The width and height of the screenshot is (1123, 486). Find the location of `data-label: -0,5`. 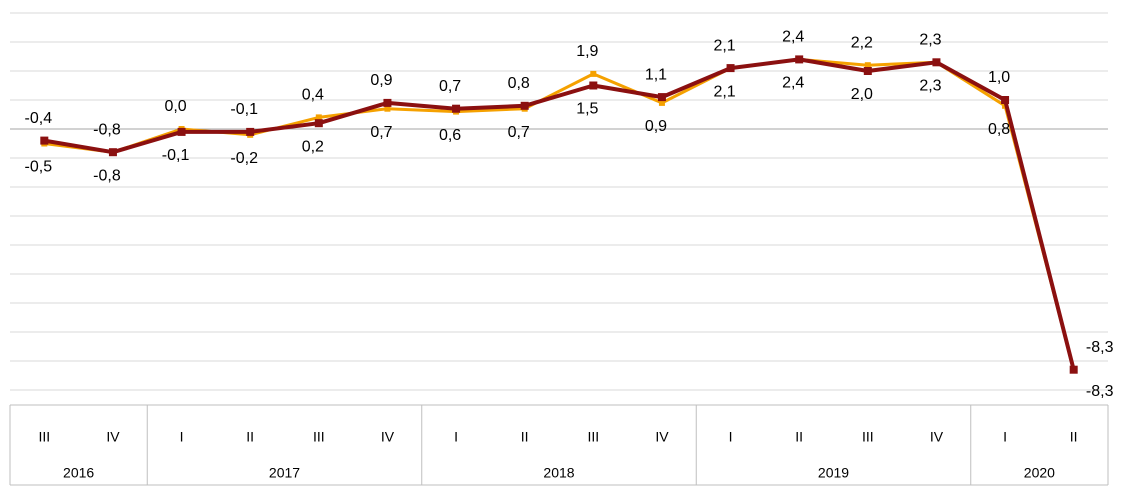

data-label: -0,5 is located at coordinates (39, 167).